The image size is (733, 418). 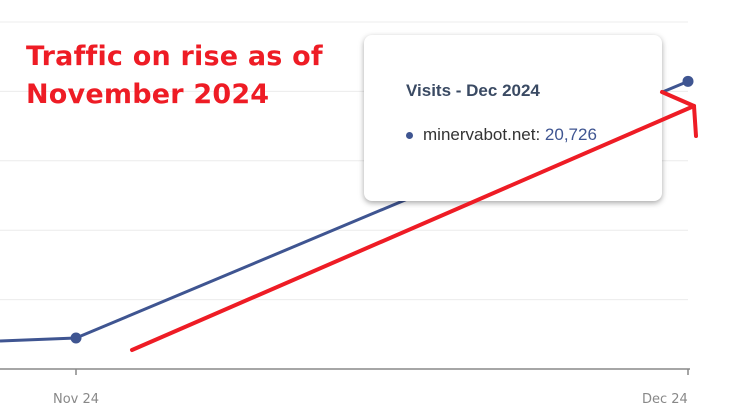 I want to click on tooltip-value: 20,726, so click(x=570, y=134).